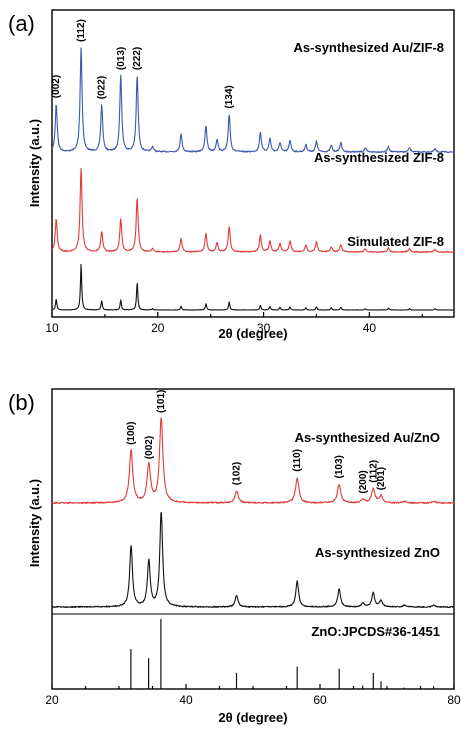 The width and height of the screenshot is (474, 749). What do you see at coordinates (102, 87) in the screenshot?
I see `peak-label-022: (022)` at bounding box center [102, 87].